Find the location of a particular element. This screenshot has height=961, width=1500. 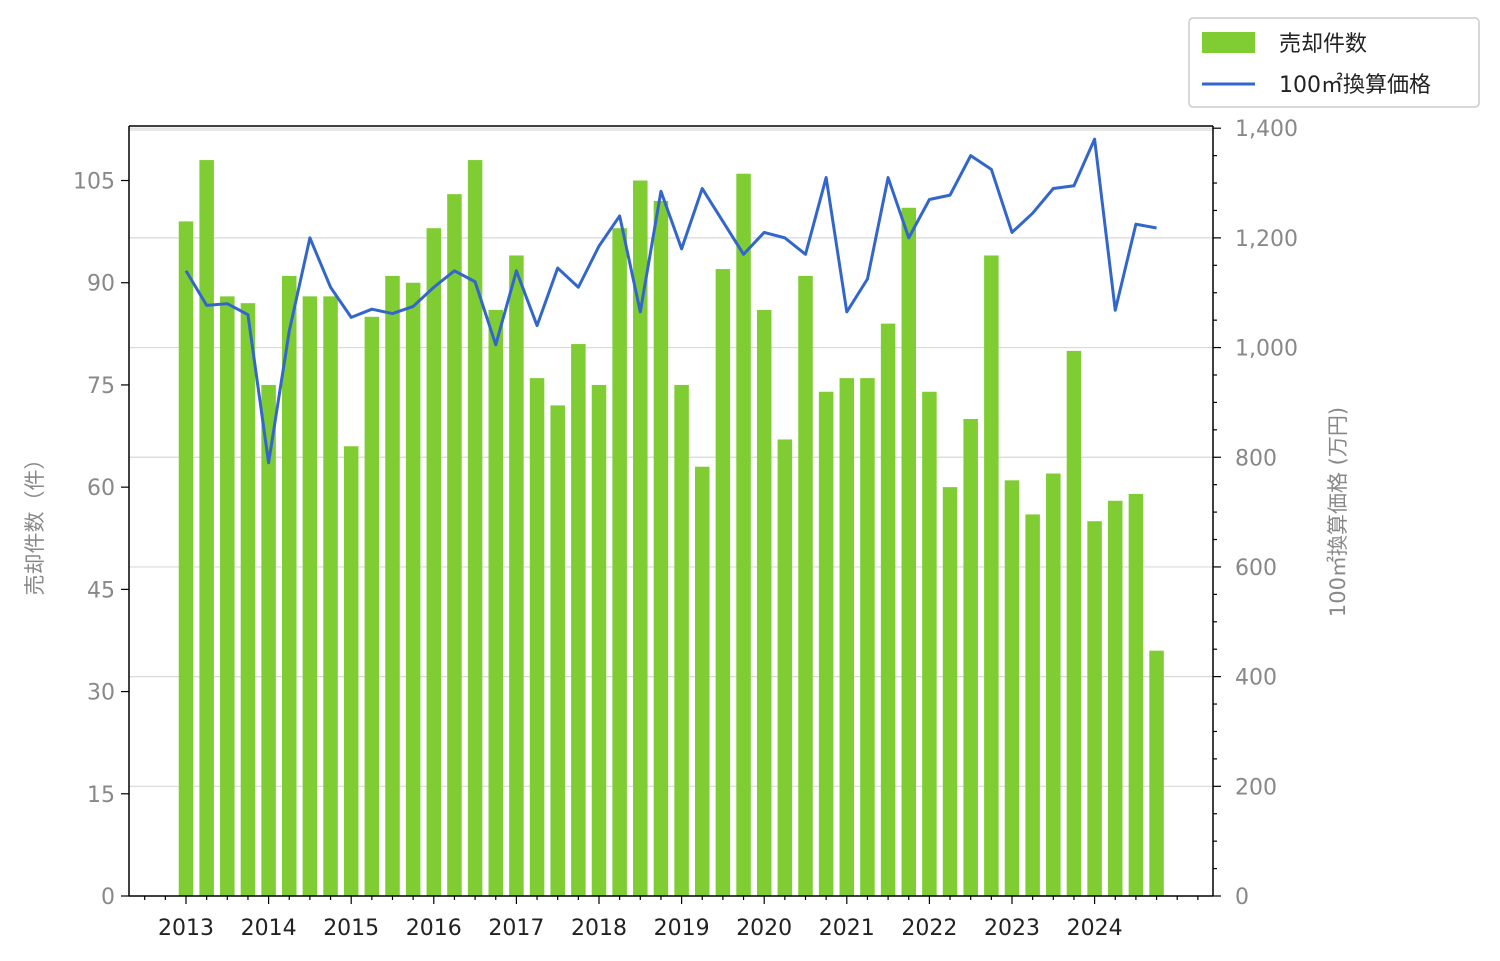

y-left-tick-label: 30 is located at coordinates (101, 693).